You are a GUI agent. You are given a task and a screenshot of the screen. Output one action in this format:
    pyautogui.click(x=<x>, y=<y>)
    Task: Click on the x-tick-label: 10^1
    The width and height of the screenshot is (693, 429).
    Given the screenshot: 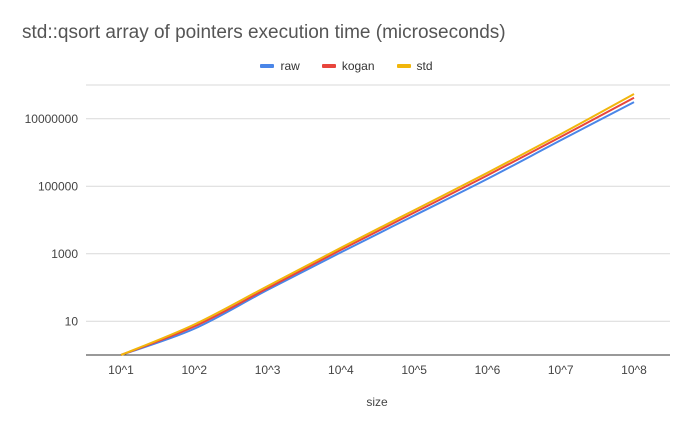 What is the action you would take?
    pyautogui.click(x=121, y=370)
    